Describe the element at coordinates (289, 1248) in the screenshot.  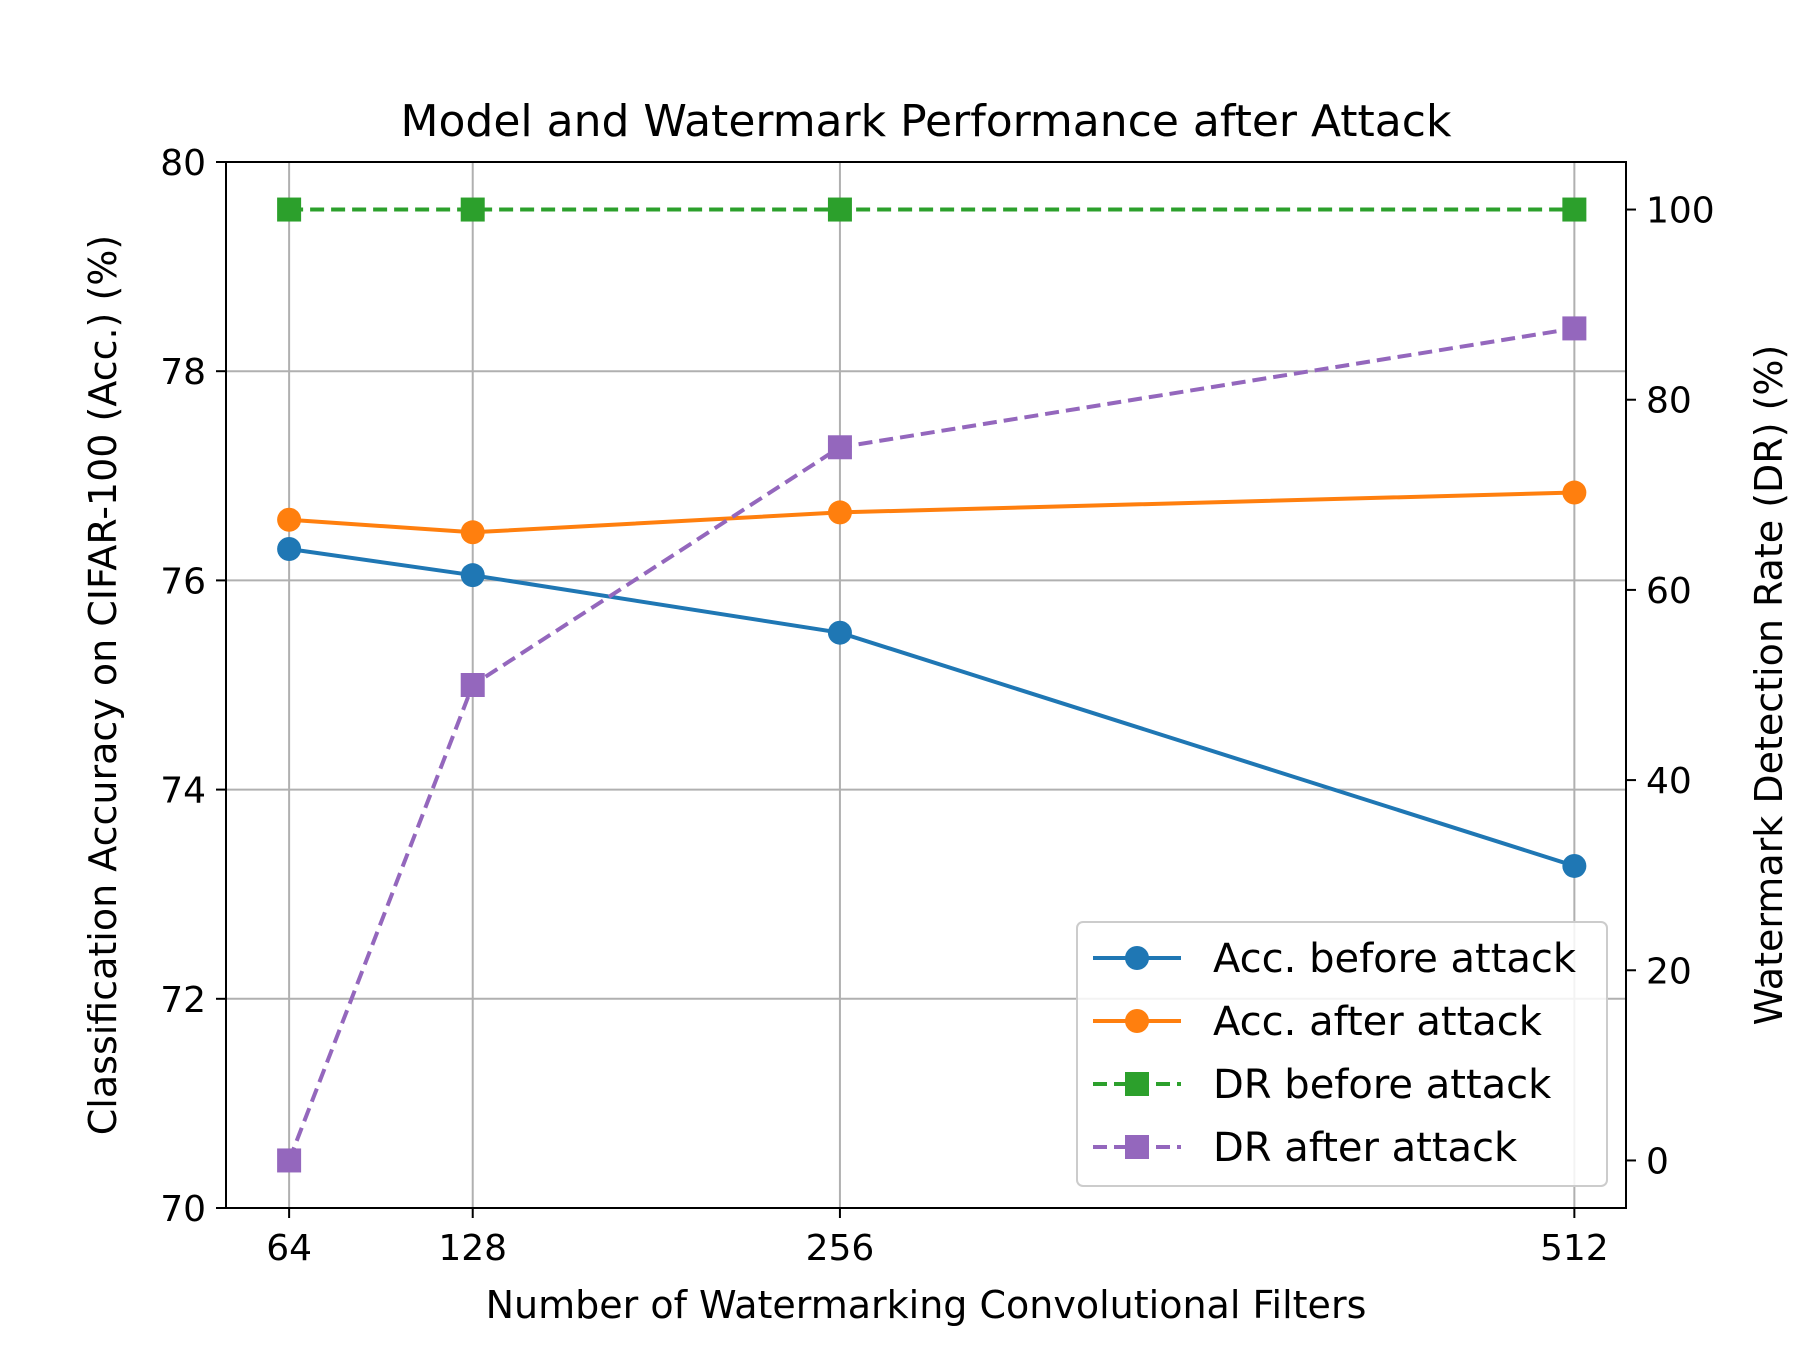
I see `x-tick-label: 64` at that location.